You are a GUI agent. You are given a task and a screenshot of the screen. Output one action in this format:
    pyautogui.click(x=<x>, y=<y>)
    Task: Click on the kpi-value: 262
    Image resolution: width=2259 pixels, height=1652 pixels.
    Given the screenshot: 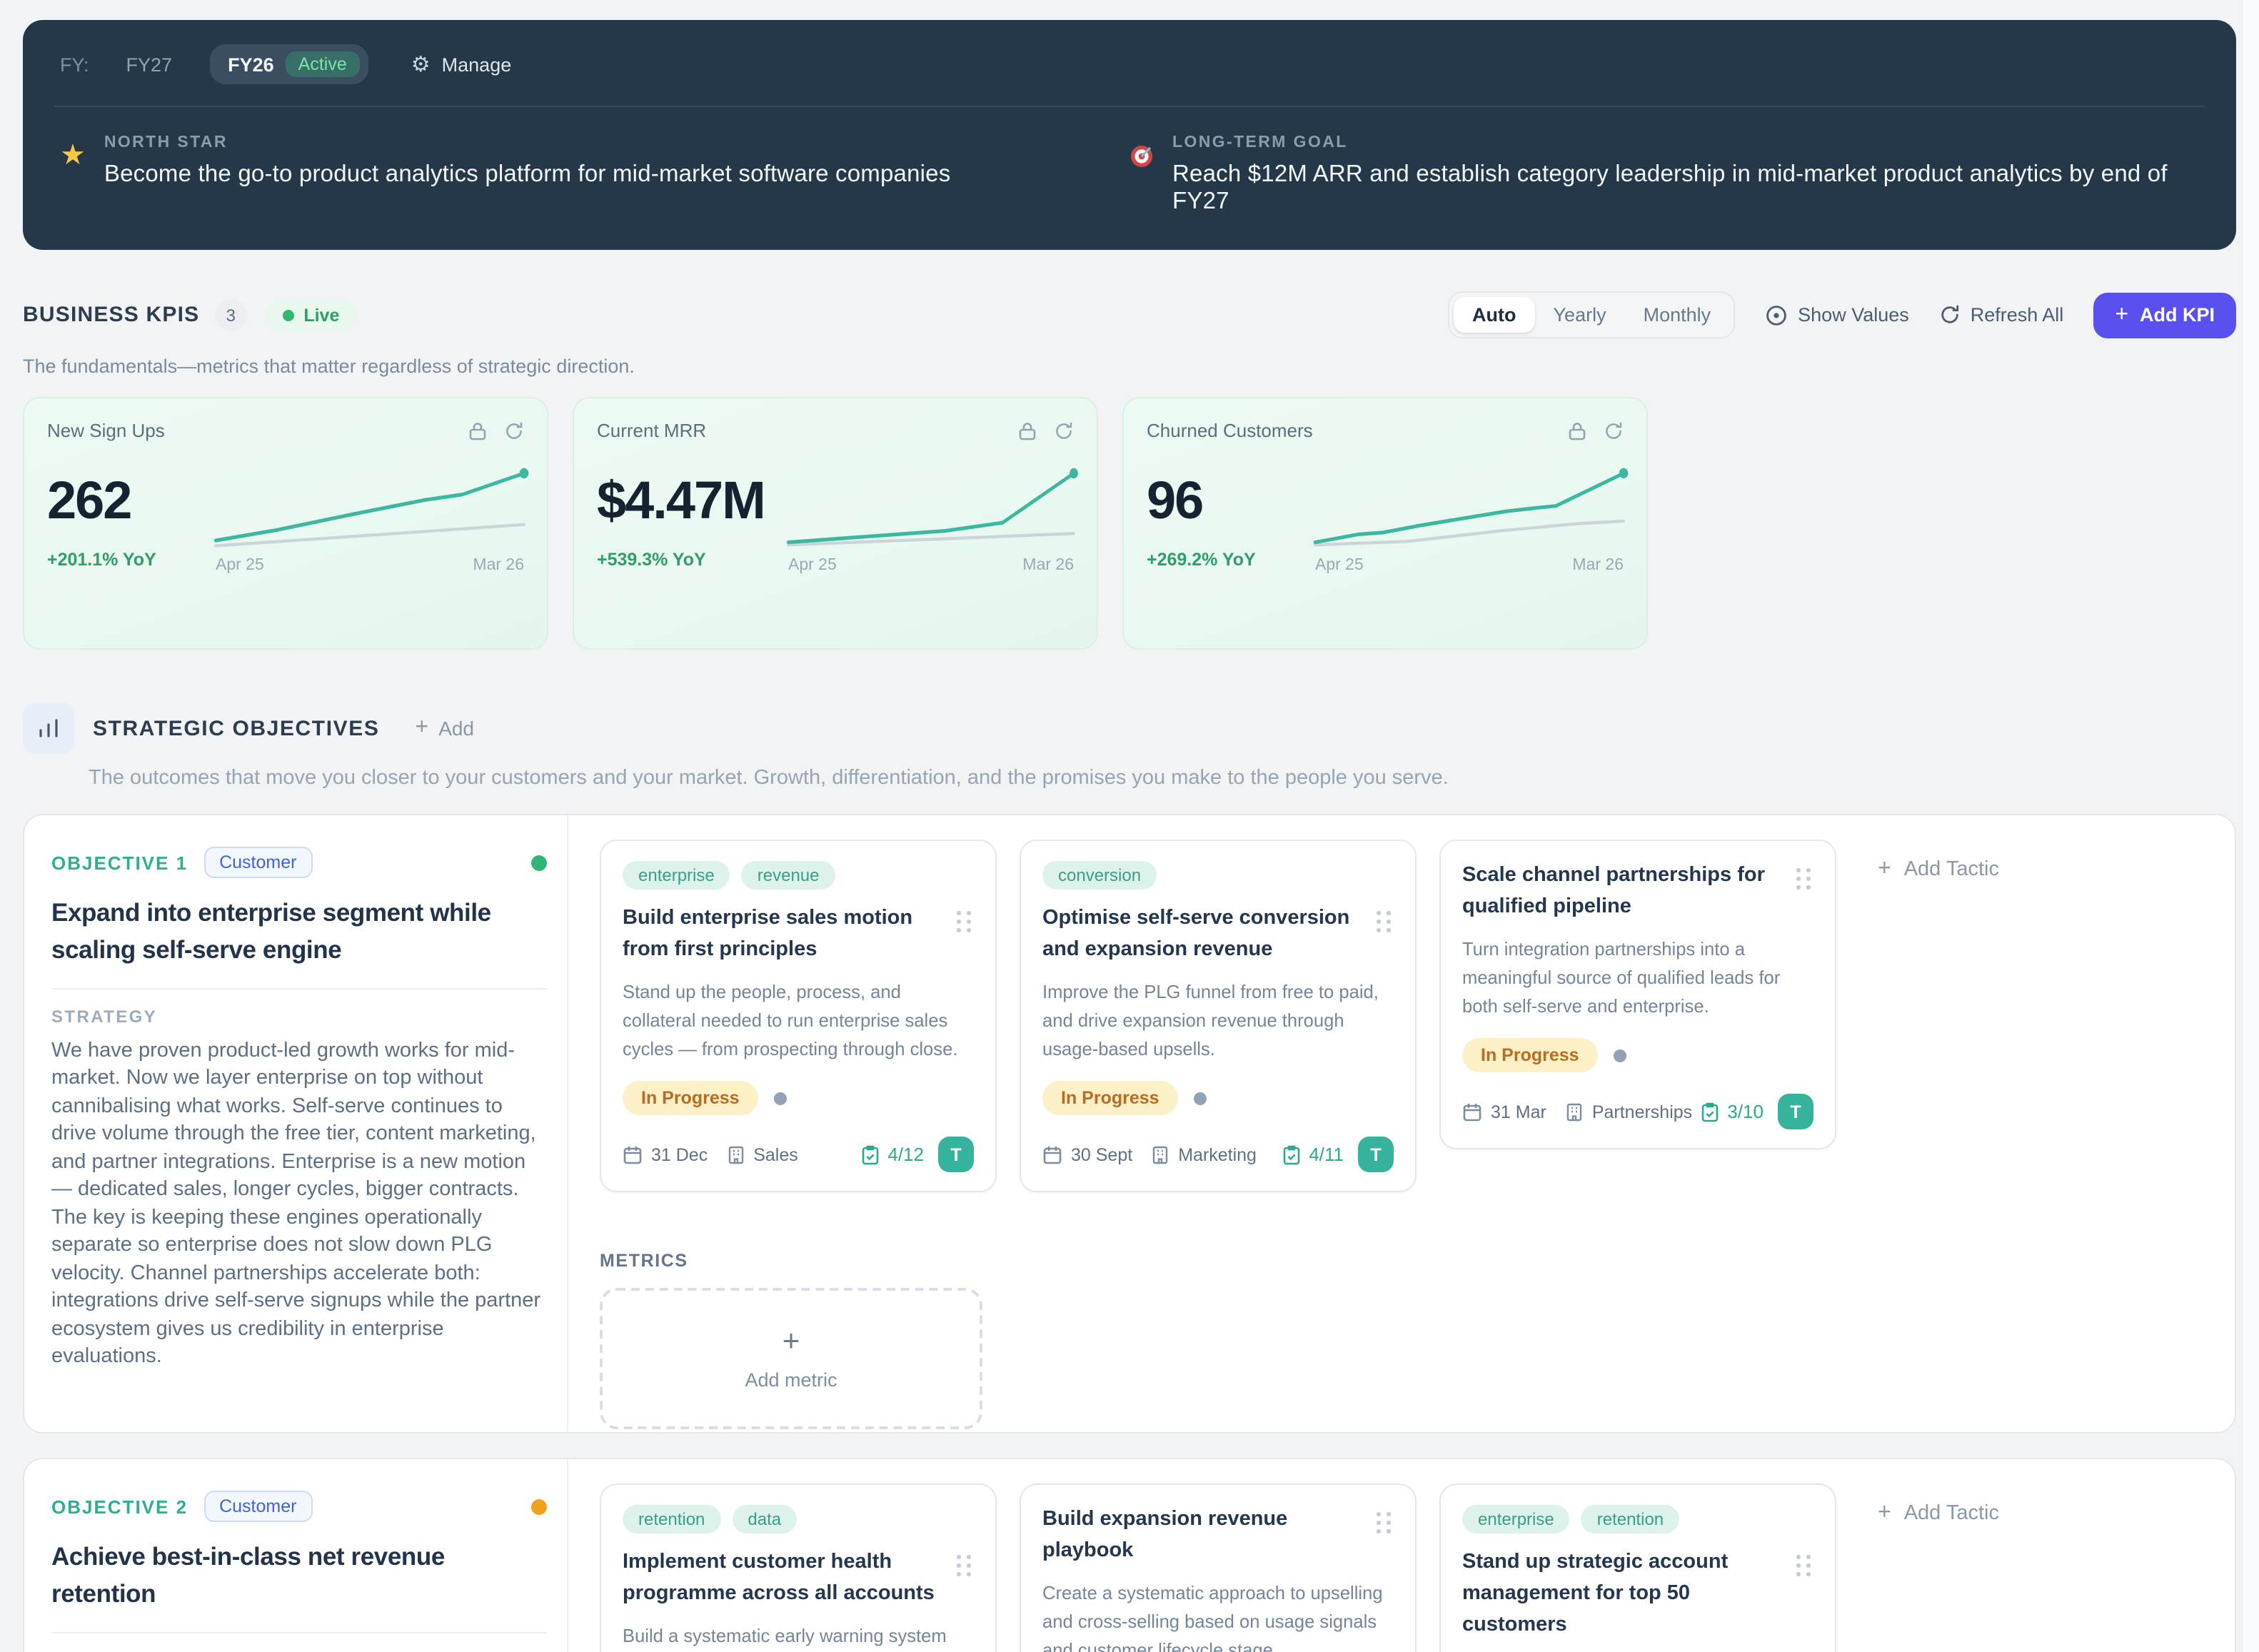 What is the action you would take?
    pyautogui.click(x=89, y=501)
    